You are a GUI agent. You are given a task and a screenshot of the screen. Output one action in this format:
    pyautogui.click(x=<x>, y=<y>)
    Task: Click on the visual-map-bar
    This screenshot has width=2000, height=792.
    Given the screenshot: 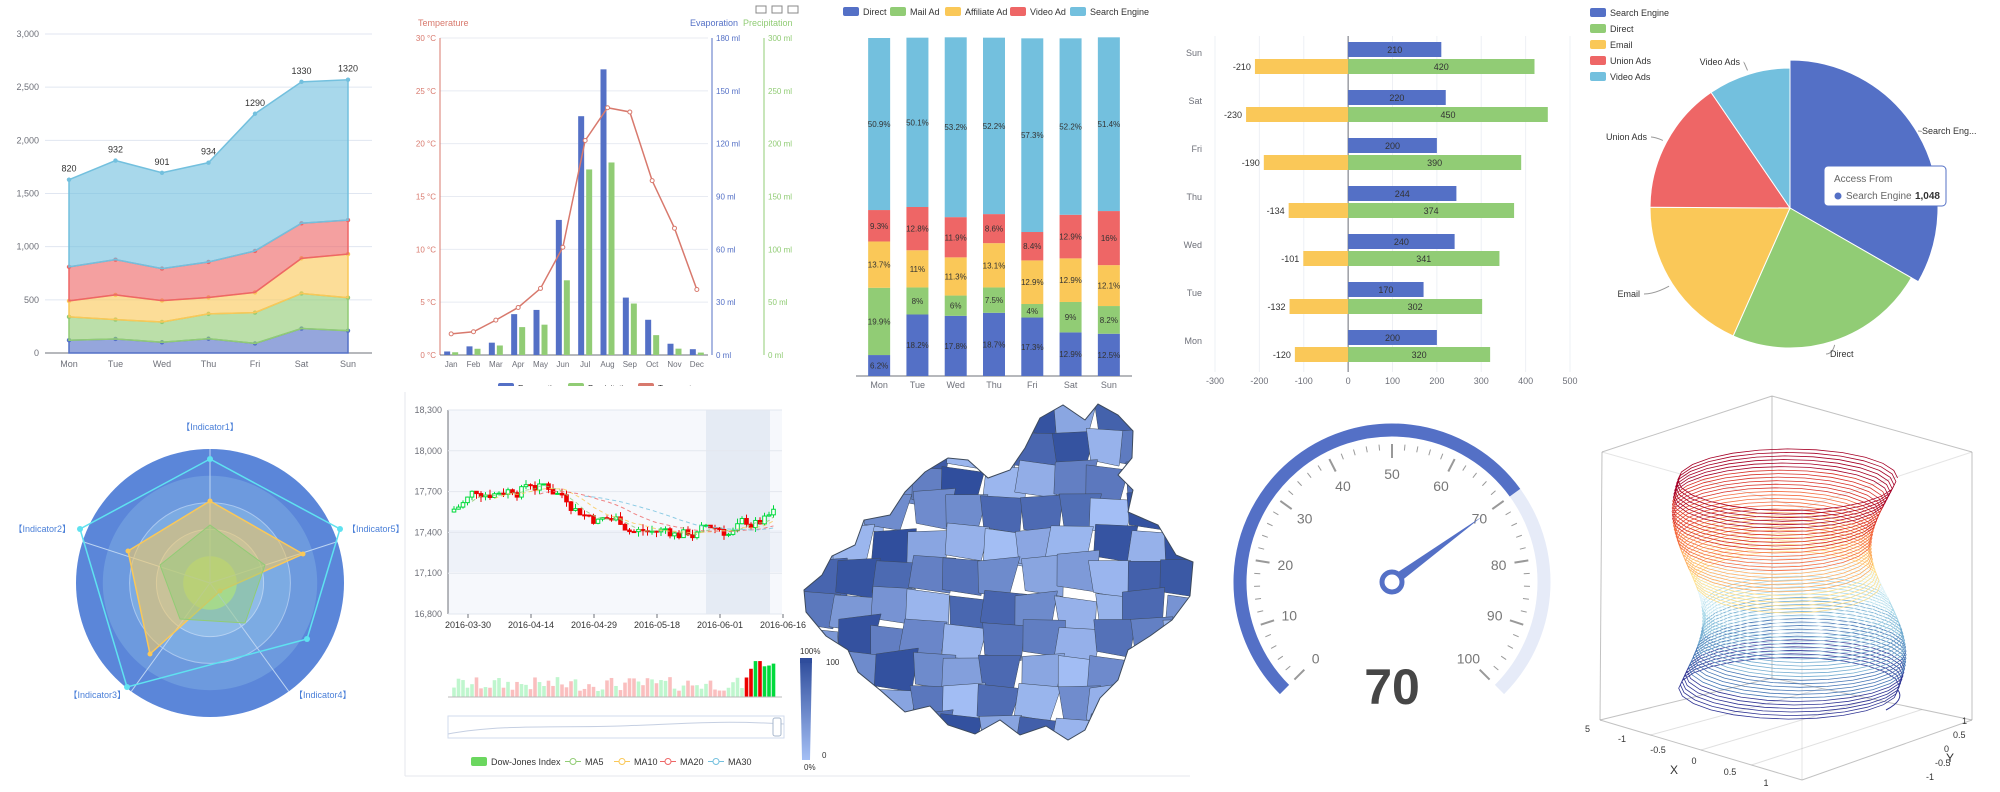 What is the action you would take?
    pyautogui.click(x=806, y=710)
    